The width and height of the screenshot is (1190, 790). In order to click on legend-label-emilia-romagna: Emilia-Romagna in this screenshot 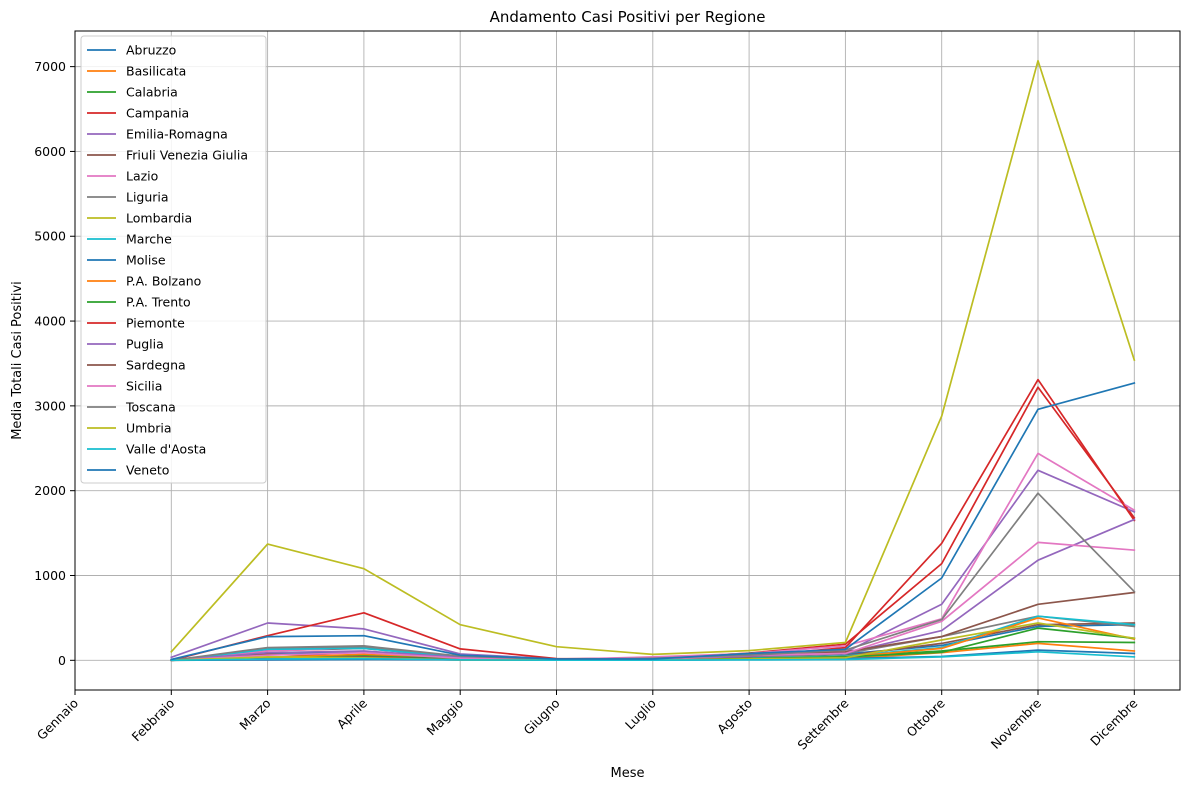, I will do `click(177, 134)`.